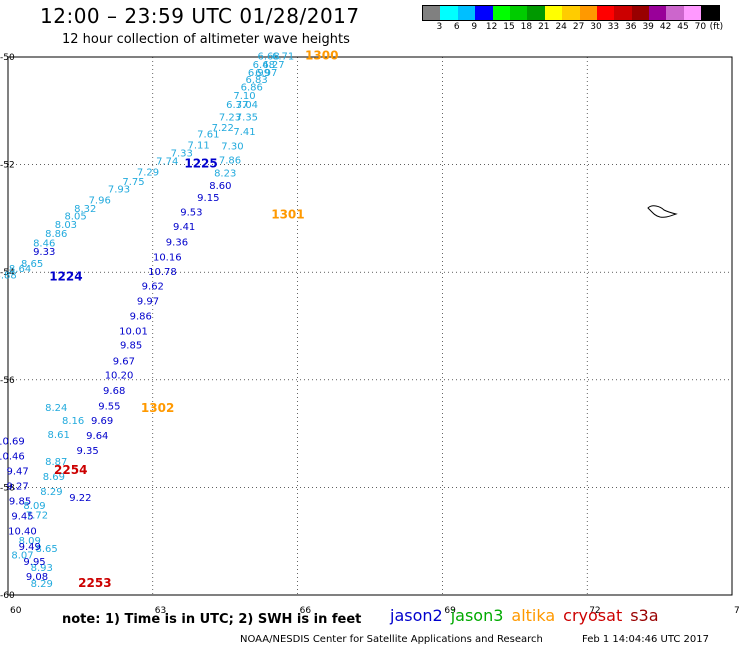  I want to click on lon-tick-label: 69, so click(450, 611).